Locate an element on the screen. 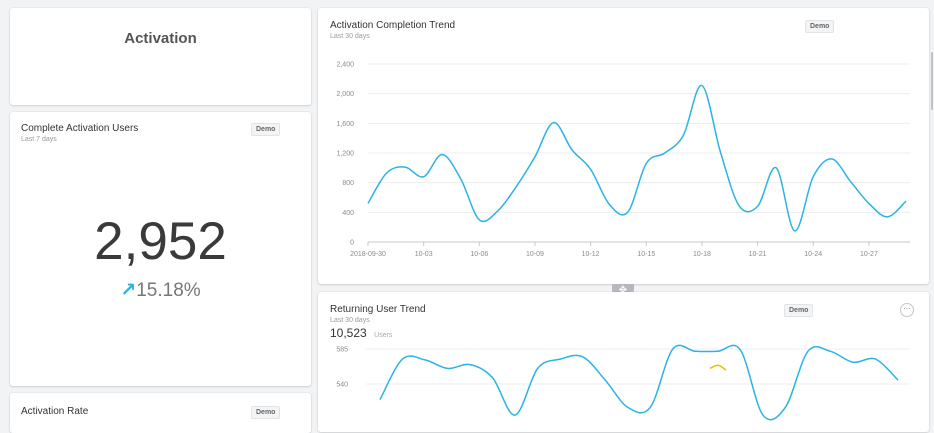 The height and width of the screenshot is (433, 934). returning-unit: Users is located at coordinates (383, 335).